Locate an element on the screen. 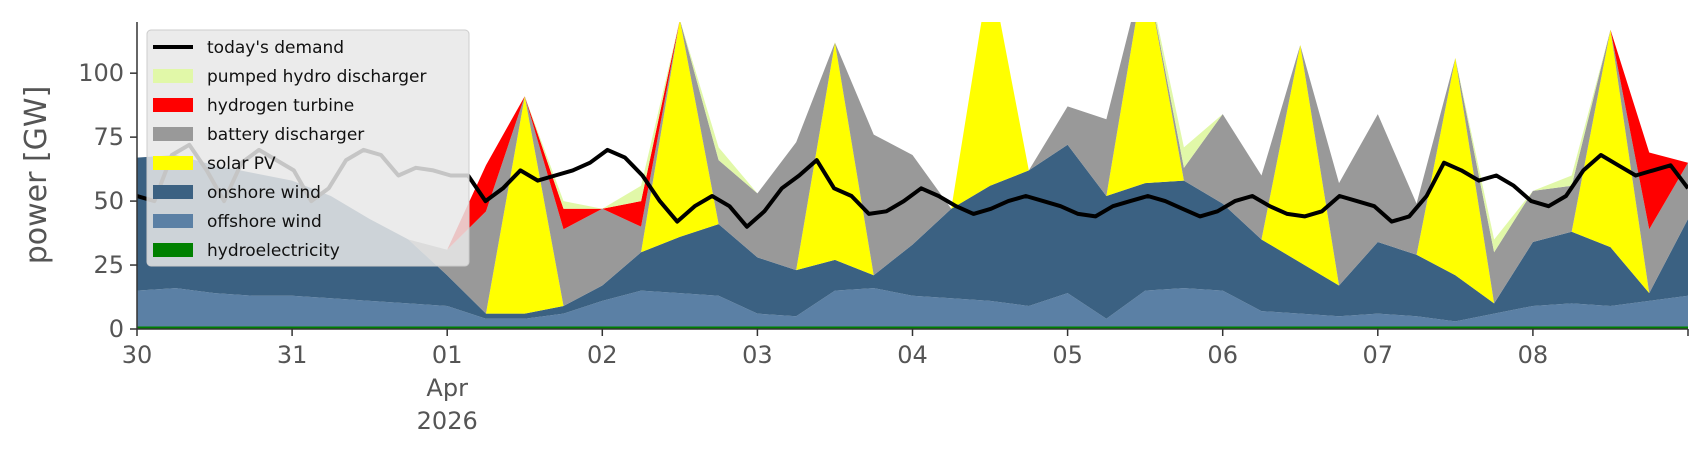  x-tick-label: 01 is located at coordinates (447, 355).